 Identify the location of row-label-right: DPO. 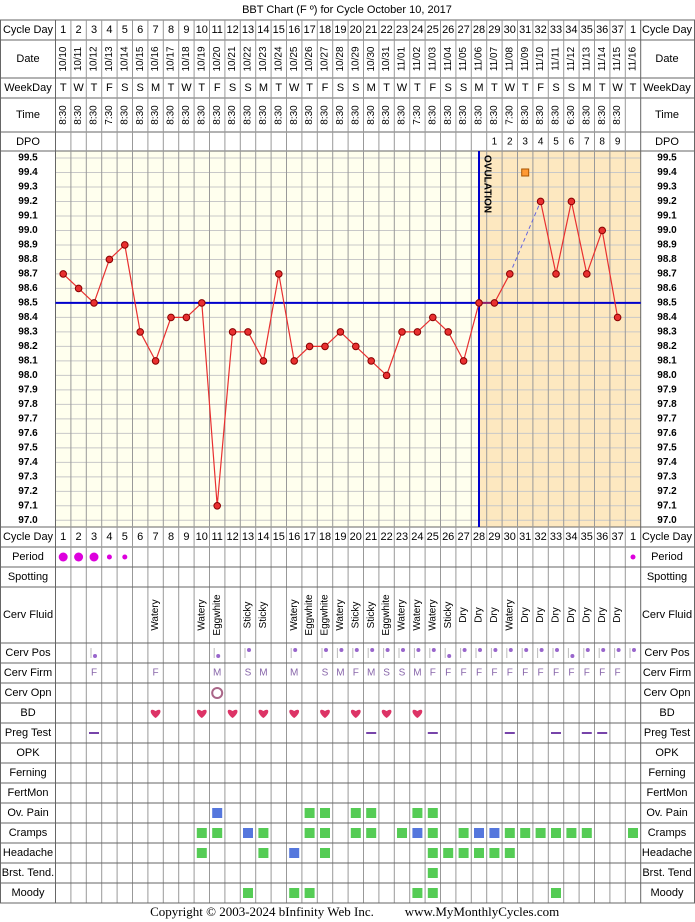
(667, 142).